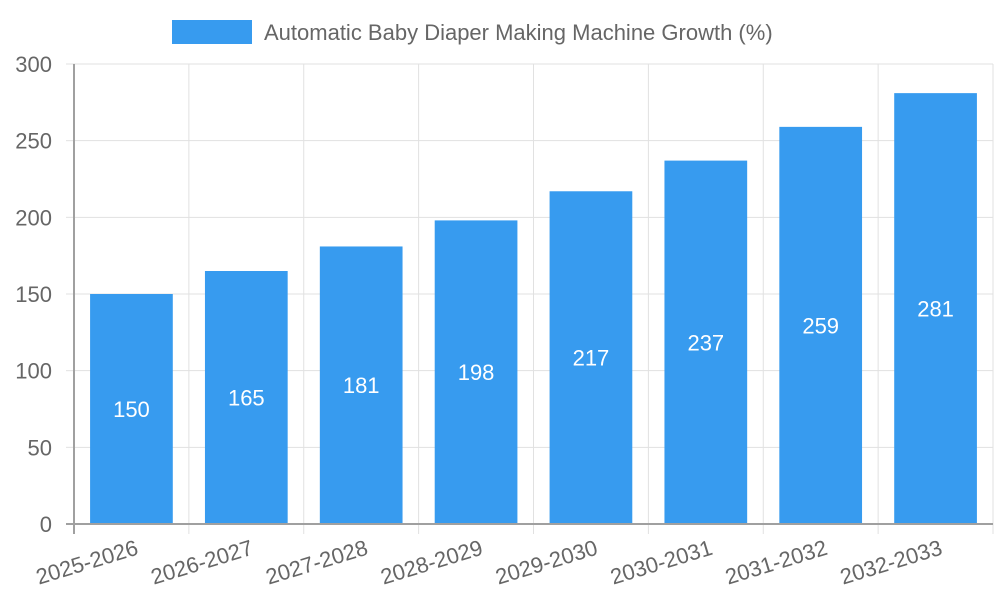 This screenshot has height=605, width=1000. I want to click on x-tick-label: 2026-2027, so click(202, 562).